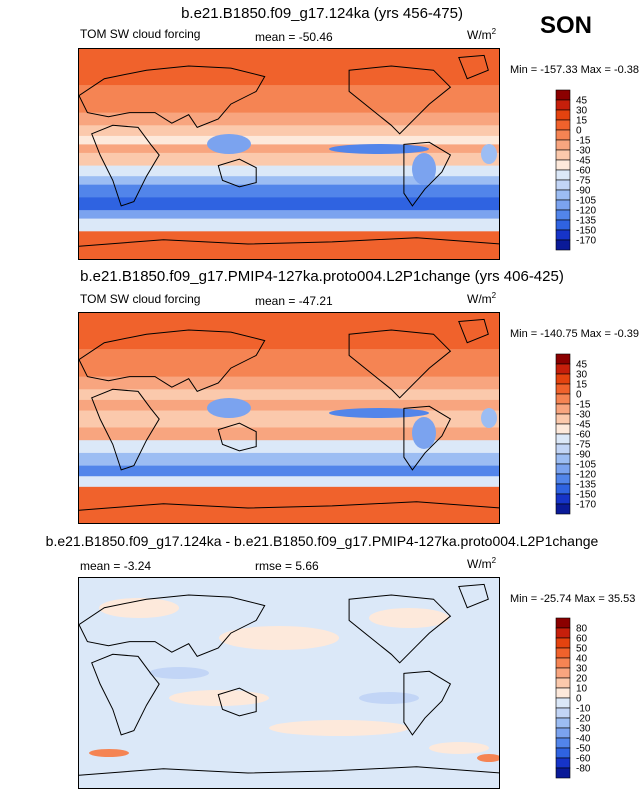 This screenshot has width=644, height=794. Describe the element at coordinates (583, 739) in the screenshot. I see `colorbar-tick-label: -40` at that location.